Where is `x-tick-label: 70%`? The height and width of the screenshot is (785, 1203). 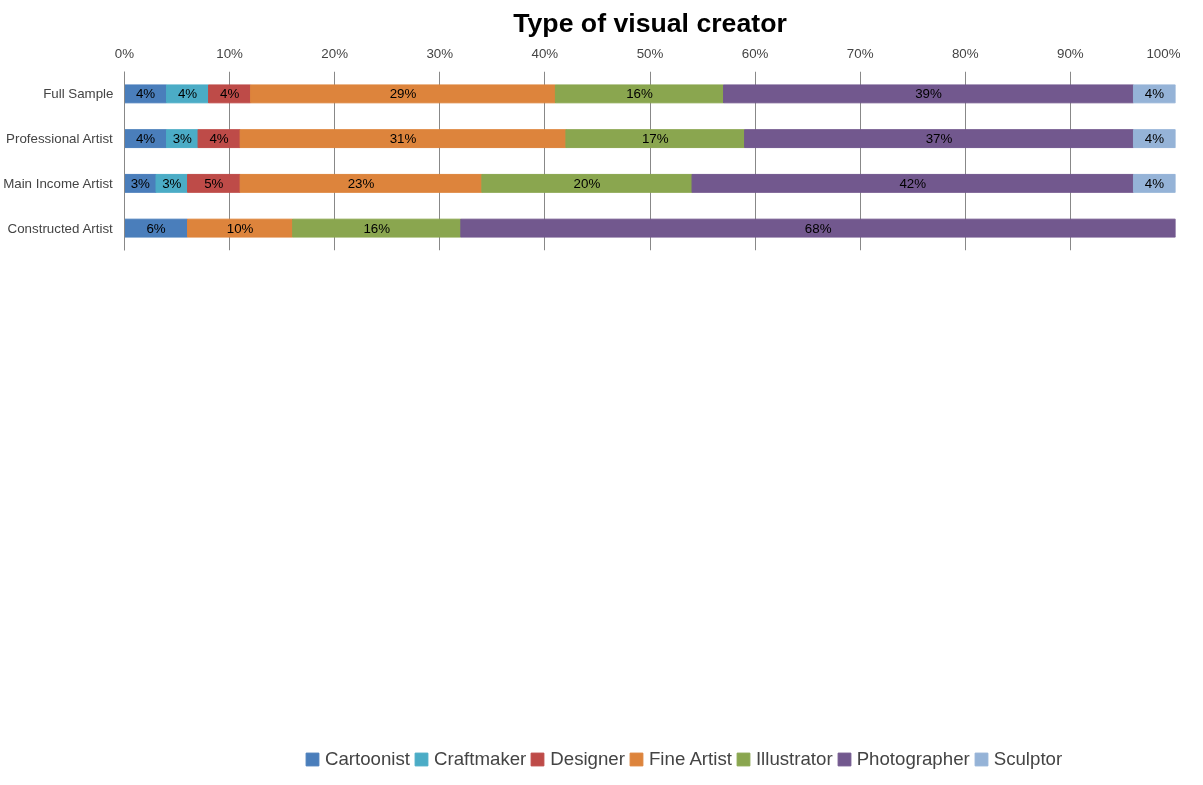
x-tick-label: 70% is located at coordinates (860, 53).